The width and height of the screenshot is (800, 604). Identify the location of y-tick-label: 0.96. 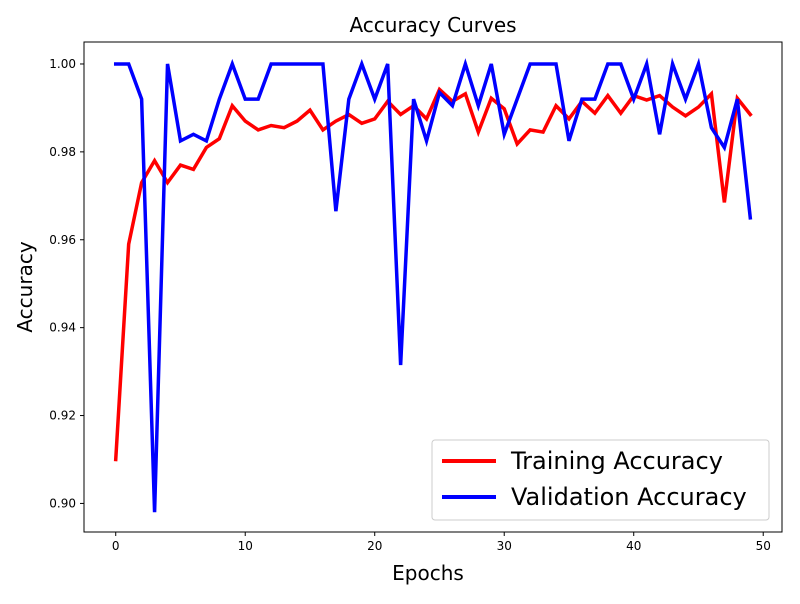
(62, 240).